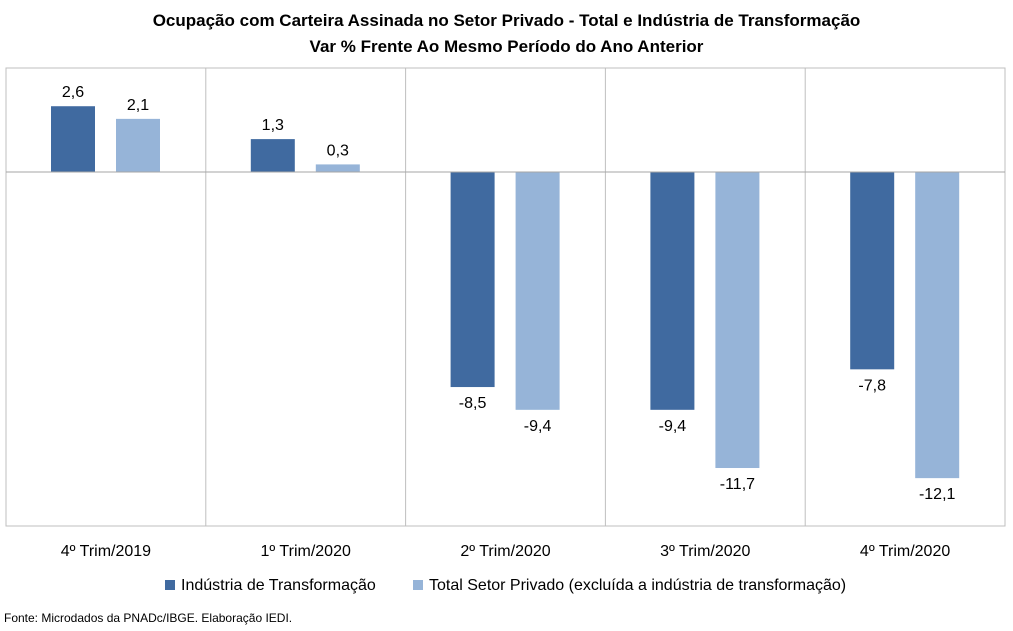 The image size is (1013, 631). What do you see at coordinates (138, 105) in the screenshot?
I see `data-label: 2,1` at bounding box center [138, 105].